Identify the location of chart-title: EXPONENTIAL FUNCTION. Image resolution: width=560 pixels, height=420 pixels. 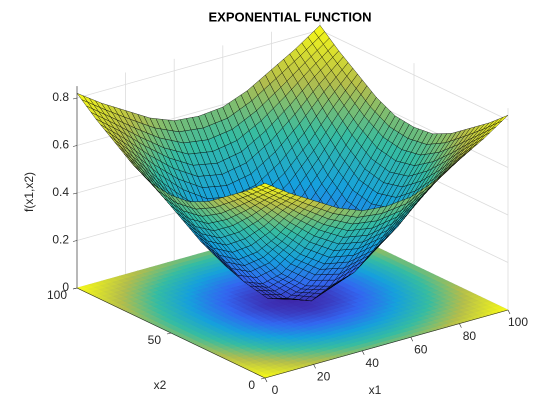
(290, 16).